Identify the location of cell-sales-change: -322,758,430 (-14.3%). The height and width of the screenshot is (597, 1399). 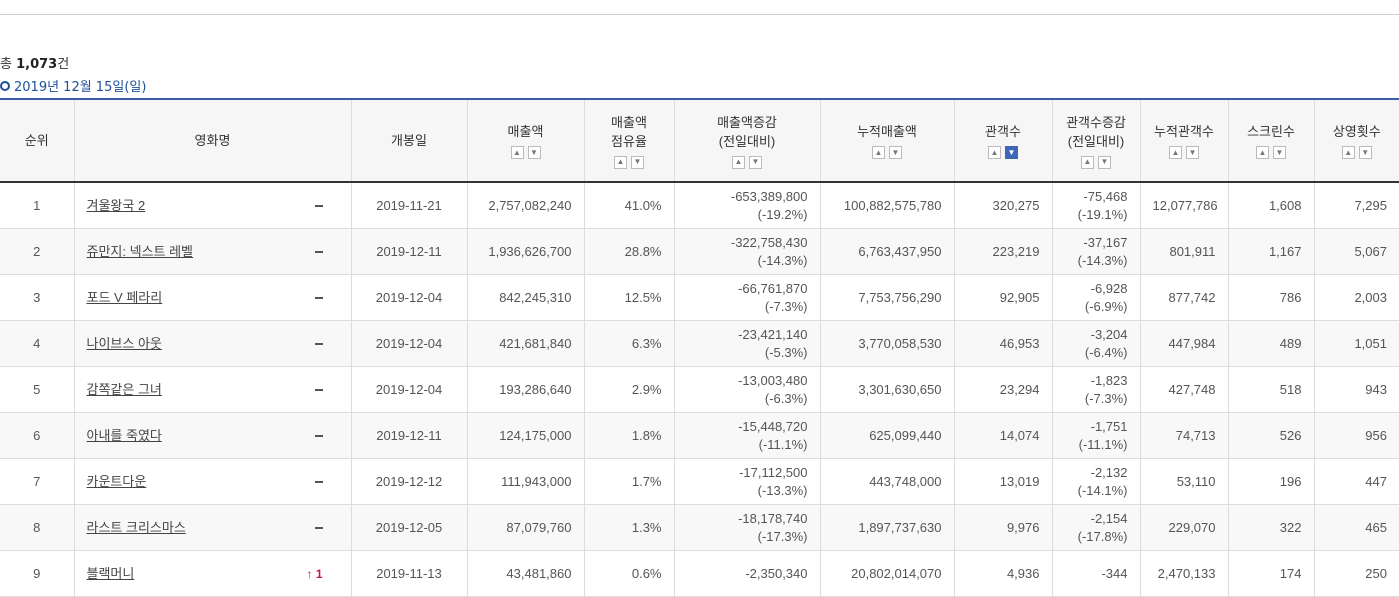
(746, 251).